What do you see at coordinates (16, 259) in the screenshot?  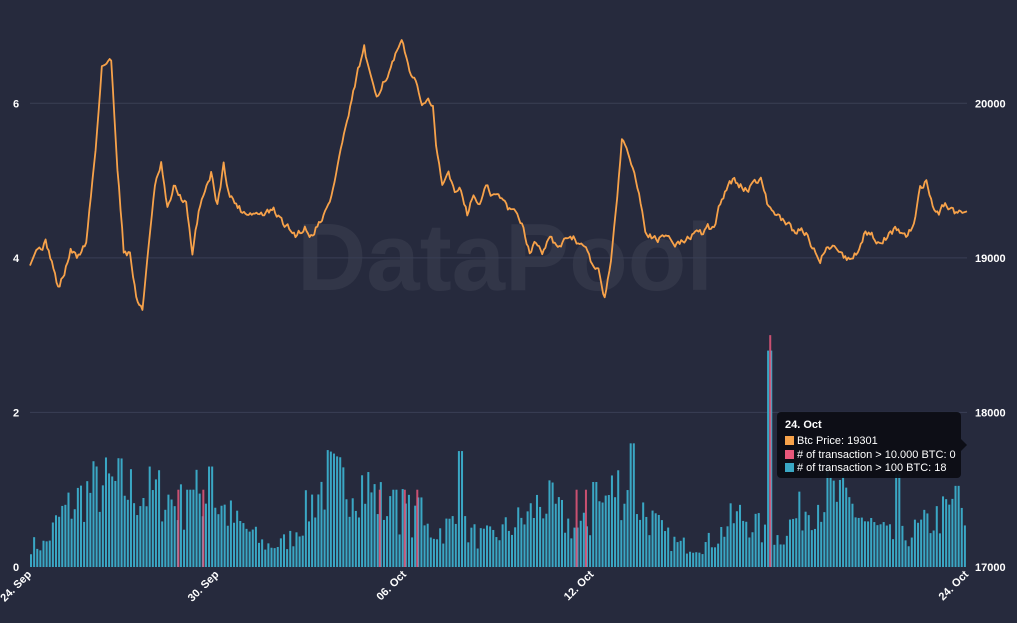 I see `y-left-tick-4: 4` at bounding box center [16, 259].